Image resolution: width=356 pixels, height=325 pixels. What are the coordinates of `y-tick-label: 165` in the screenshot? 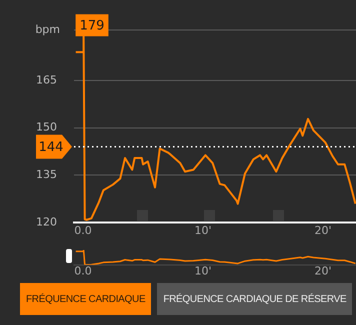 It's located at (46, 79).